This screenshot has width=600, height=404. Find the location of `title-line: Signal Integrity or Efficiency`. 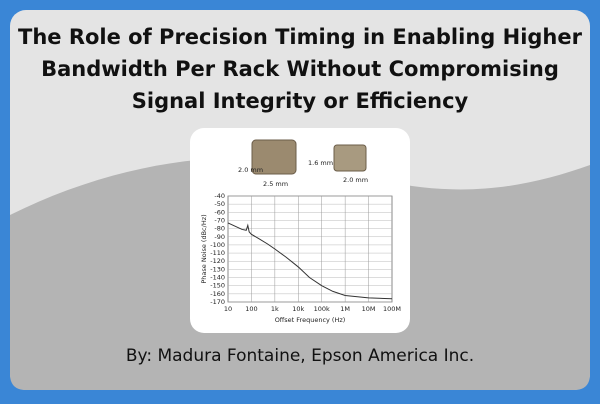

title-line: Signal Integrity or Efficiency is located at coordinates (300, 101).